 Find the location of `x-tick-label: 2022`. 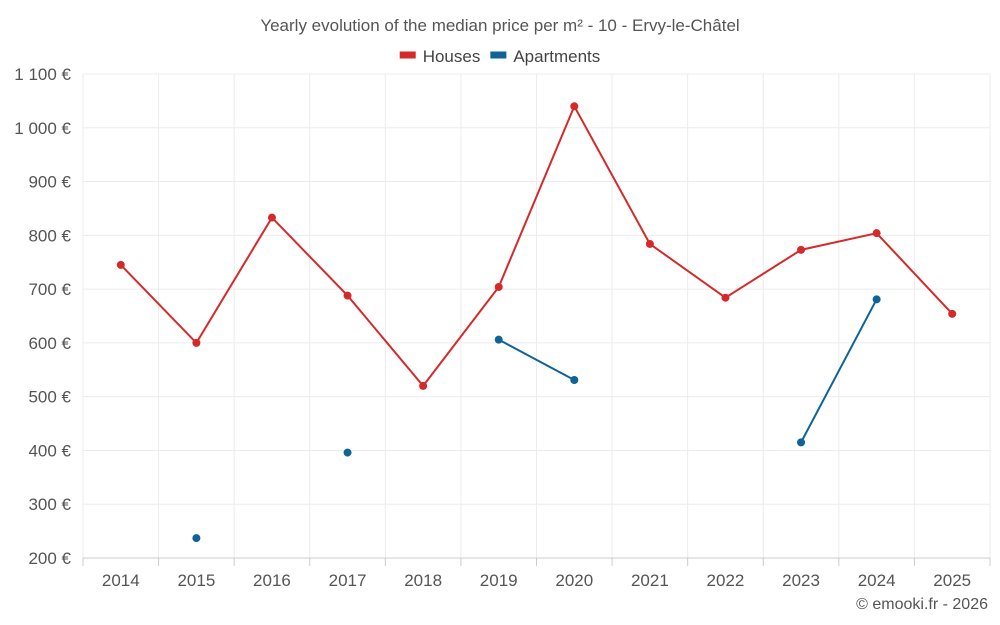

x-tick-label: 2022 is located at coordinates (726, 580).